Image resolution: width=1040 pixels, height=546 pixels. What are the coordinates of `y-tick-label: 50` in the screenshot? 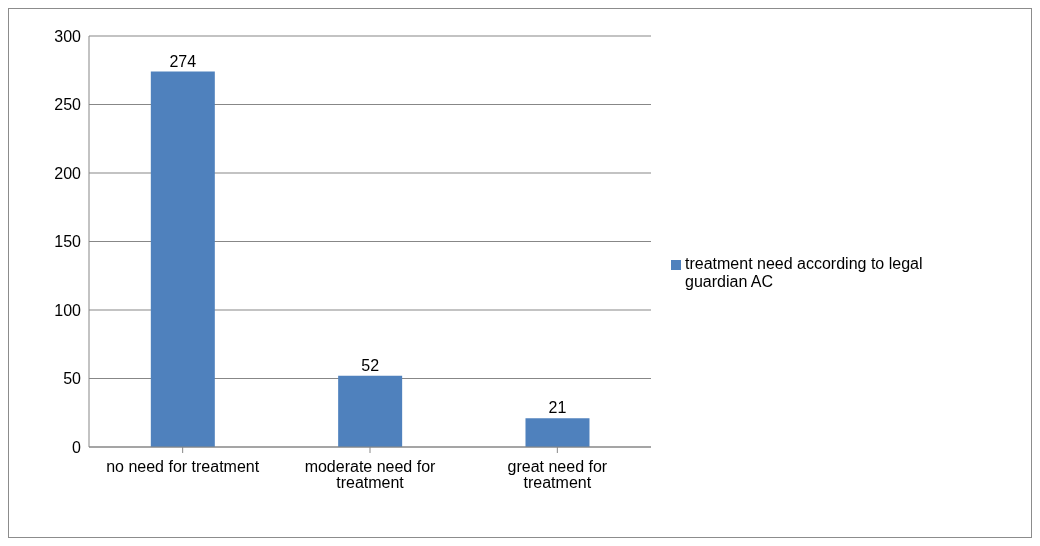 It's located at (72, 379).